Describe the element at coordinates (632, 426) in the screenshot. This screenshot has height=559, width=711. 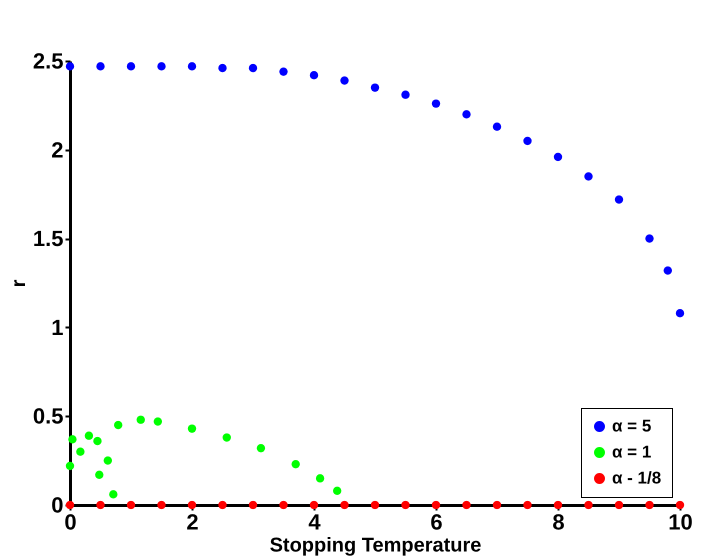
I see `legend-label: α = 5` at that location.